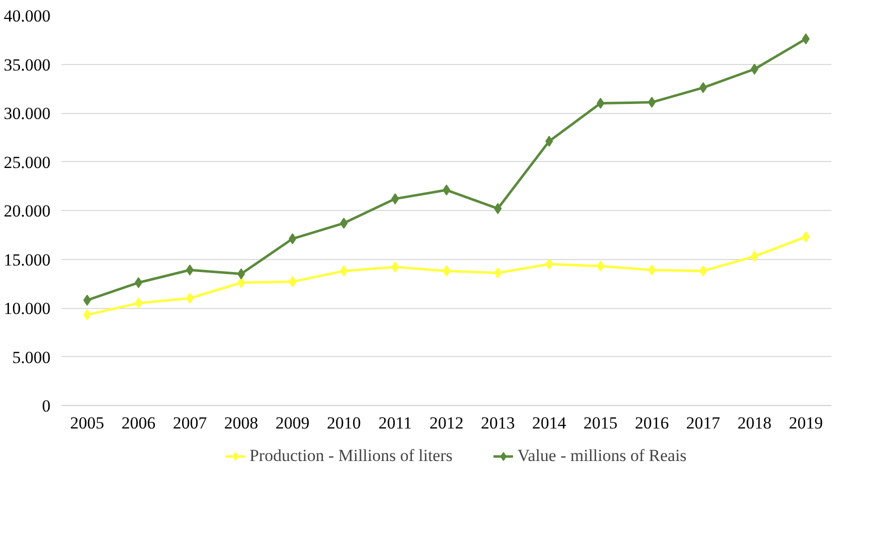 This screenshot has height=539, width=888. What do you see at coordinates (447, 423) in the screenshot?
I see `x-tick-label: 2012` at bounding box center [447, 423].